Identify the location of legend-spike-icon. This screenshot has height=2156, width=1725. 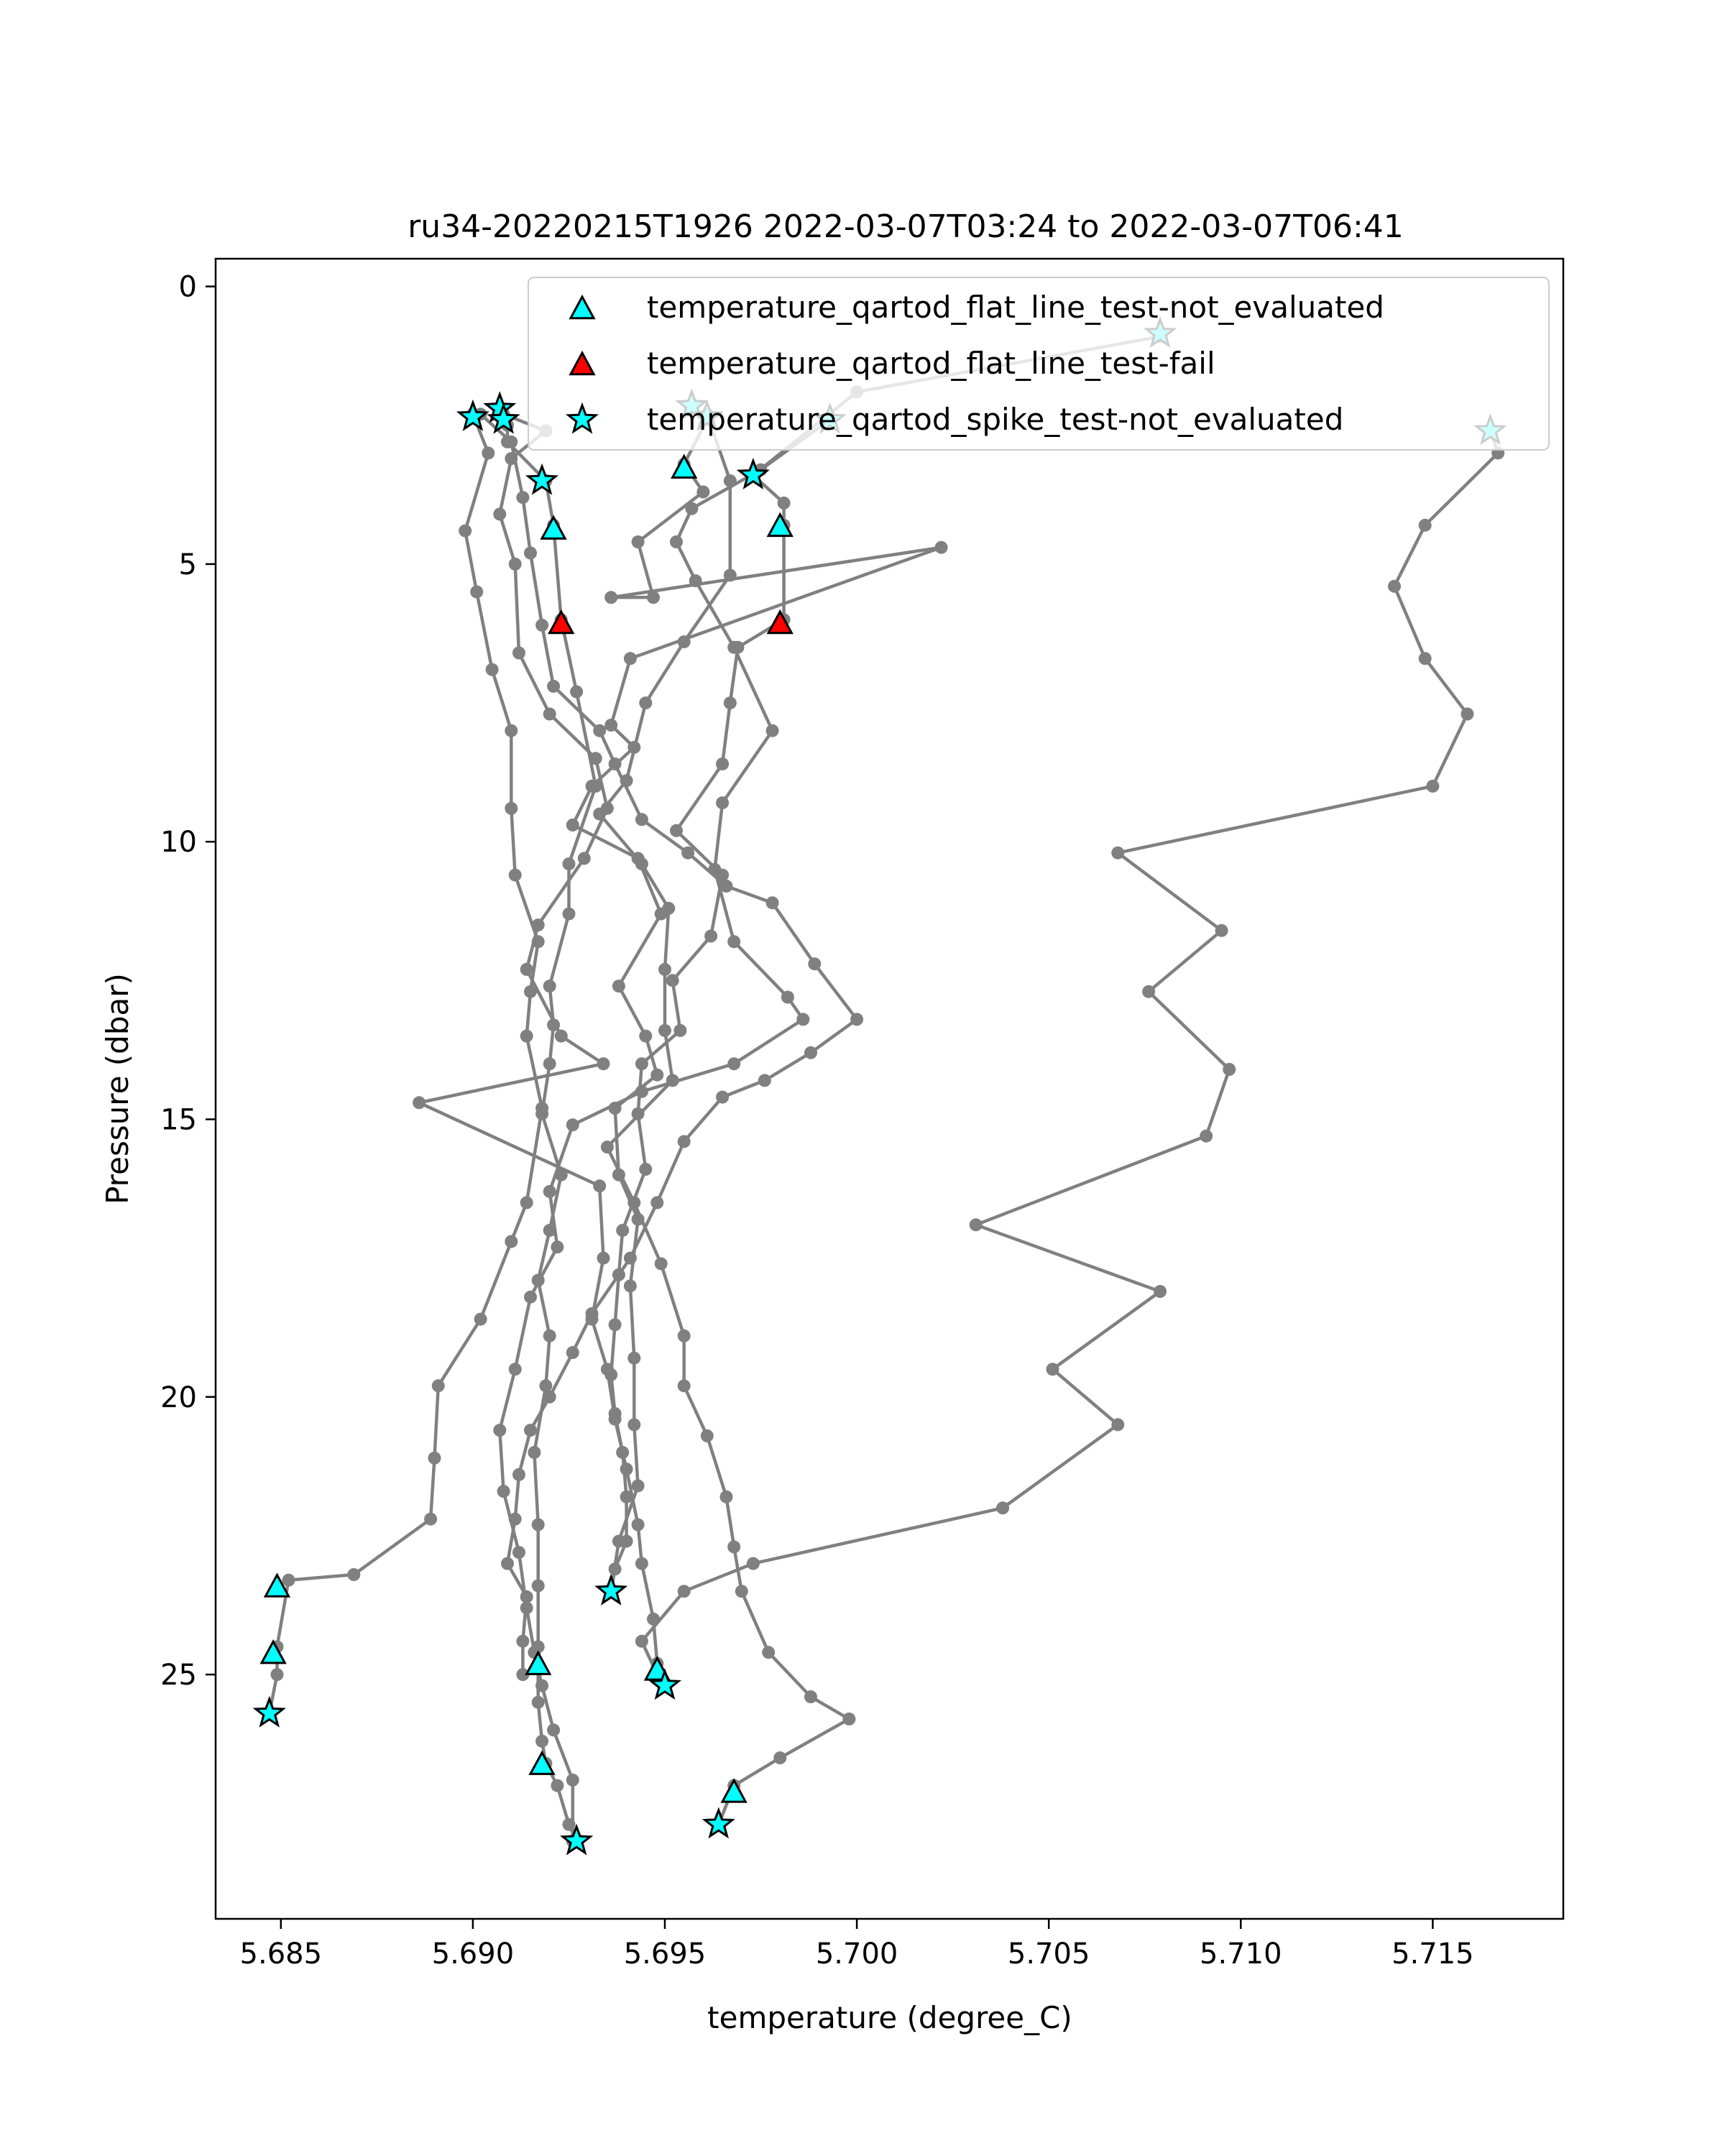
(582, 418).